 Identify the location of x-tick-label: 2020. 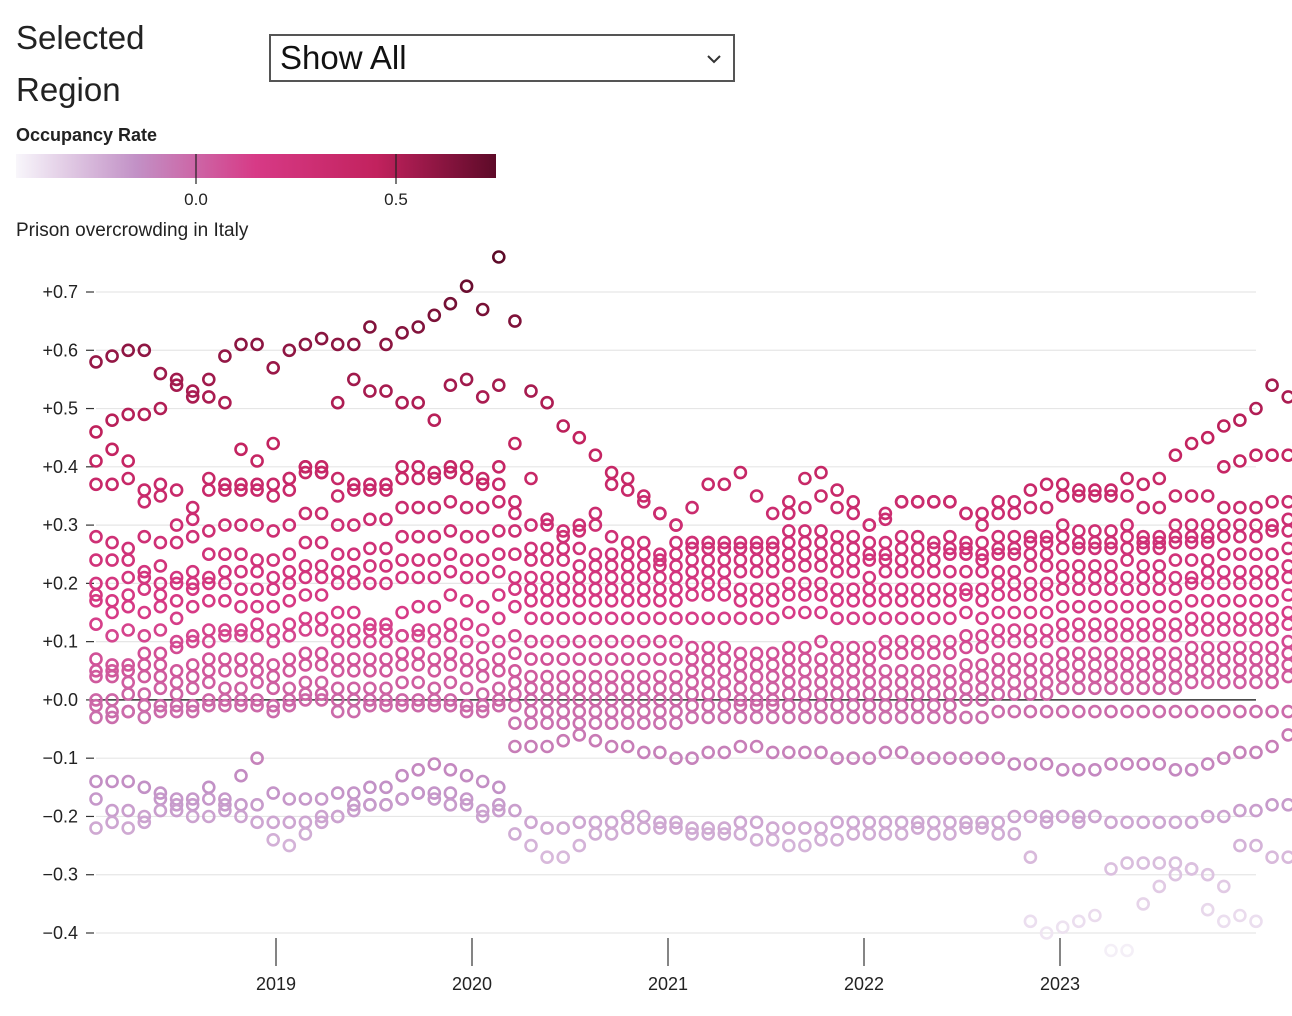
(472, 984).